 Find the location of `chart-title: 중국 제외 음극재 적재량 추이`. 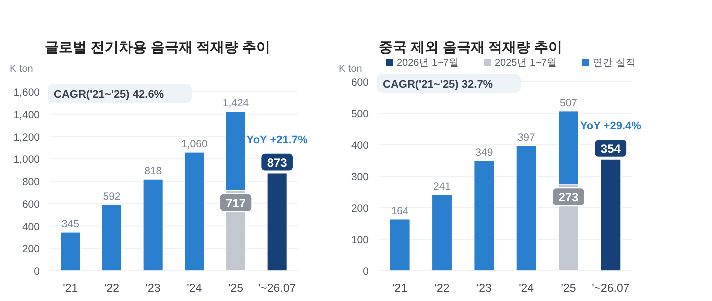

chart-title: 중국 제외 음극재 적재량 추이 is located at coordinates (471, 47).